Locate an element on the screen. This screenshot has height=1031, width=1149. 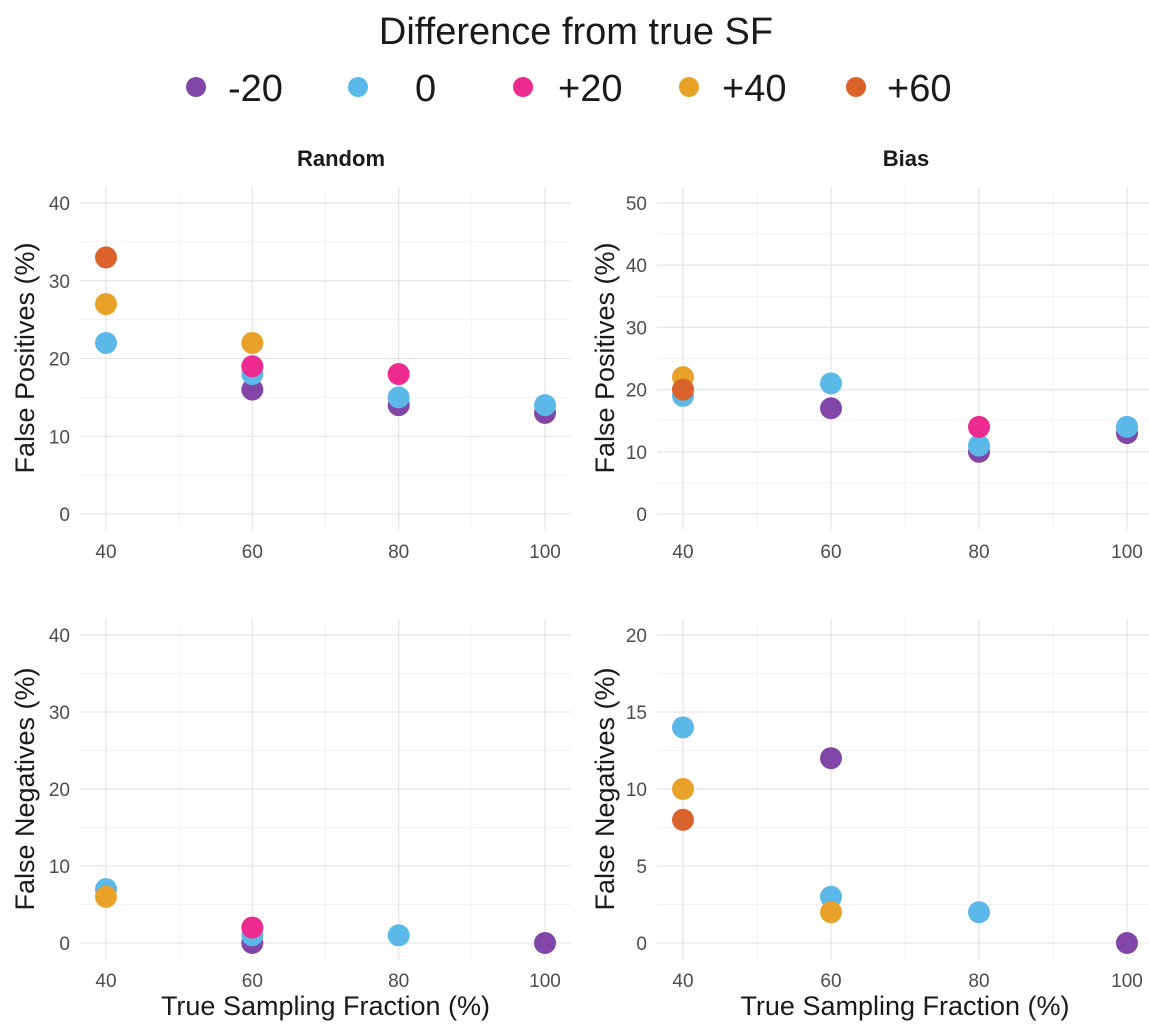
y-tick-label: 5 is located at coordinates (641, 867).